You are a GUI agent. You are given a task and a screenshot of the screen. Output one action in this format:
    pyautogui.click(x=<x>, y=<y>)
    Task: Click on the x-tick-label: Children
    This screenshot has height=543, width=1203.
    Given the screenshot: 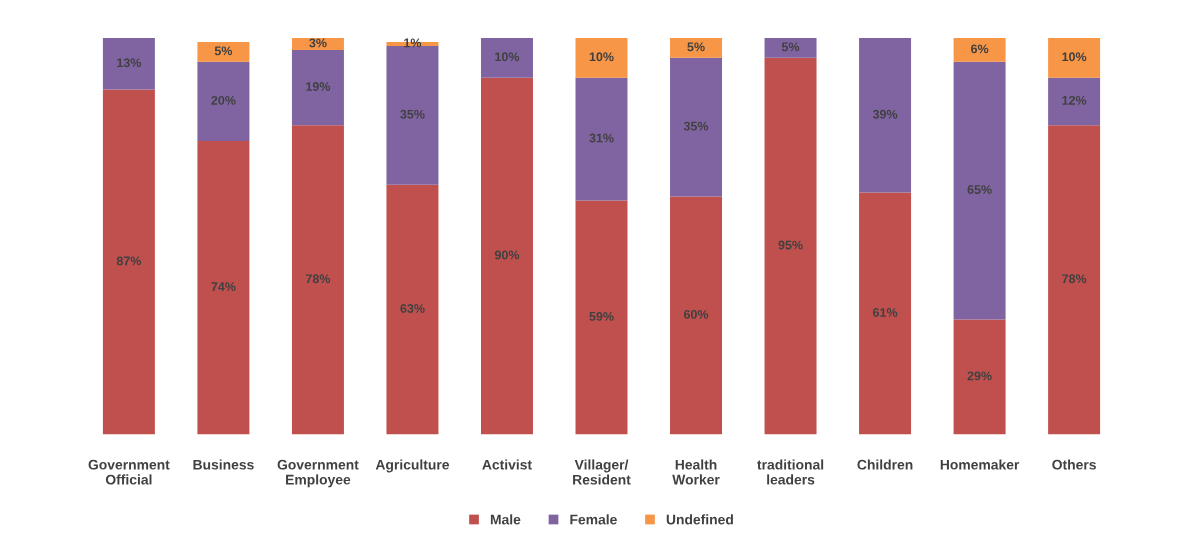 What is the action you would take?
    pyautogui.click(x=885, y=464)
    